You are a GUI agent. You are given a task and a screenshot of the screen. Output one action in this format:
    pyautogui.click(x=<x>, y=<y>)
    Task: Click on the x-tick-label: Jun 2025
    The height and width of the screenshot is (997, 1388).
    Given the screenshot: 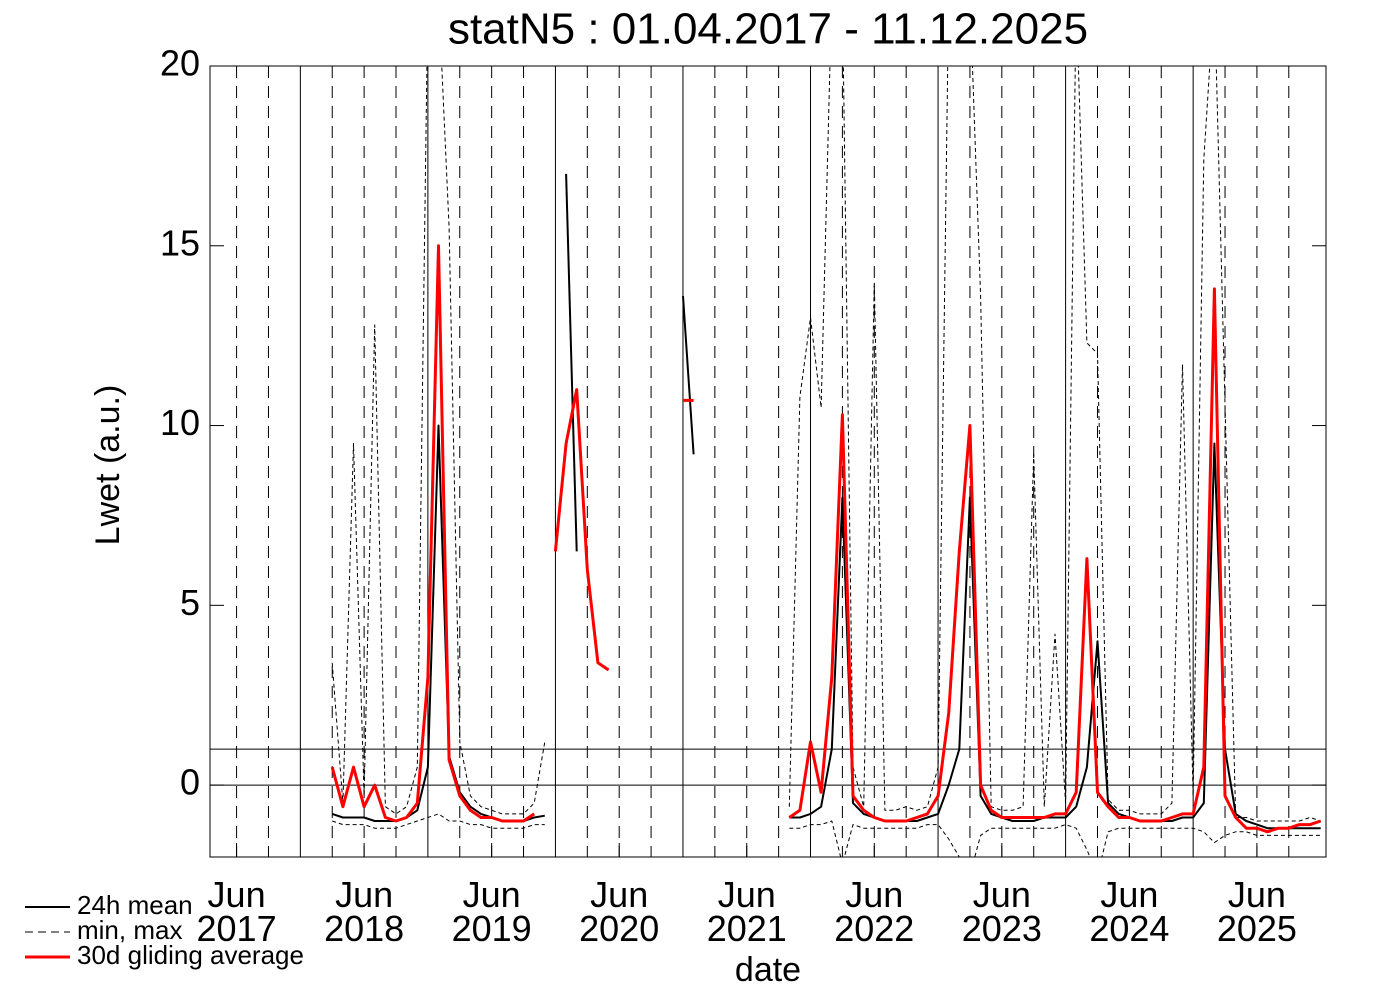 What is the action you would take?
    pyautogui.click(x=1257, y=911)
    